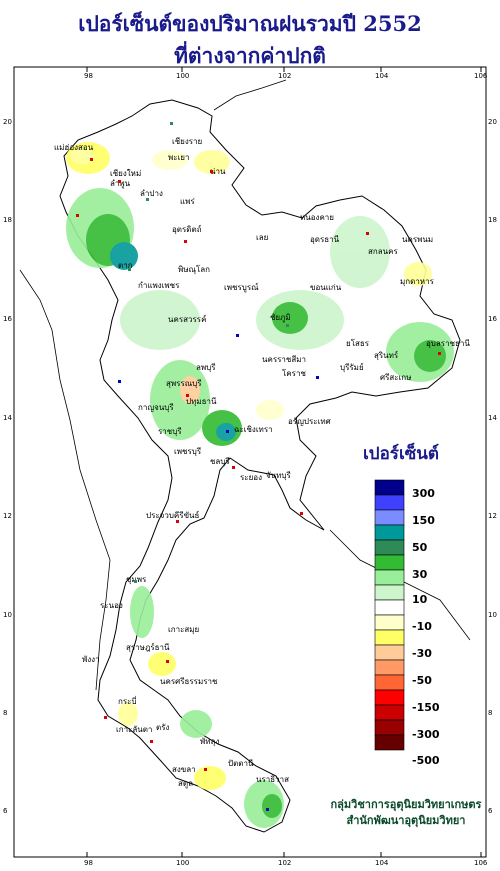  What do you see at coordinates (492, 319) in the screenshot?
I see `lat-tick-right: 16` at bounding box center [492, 319].